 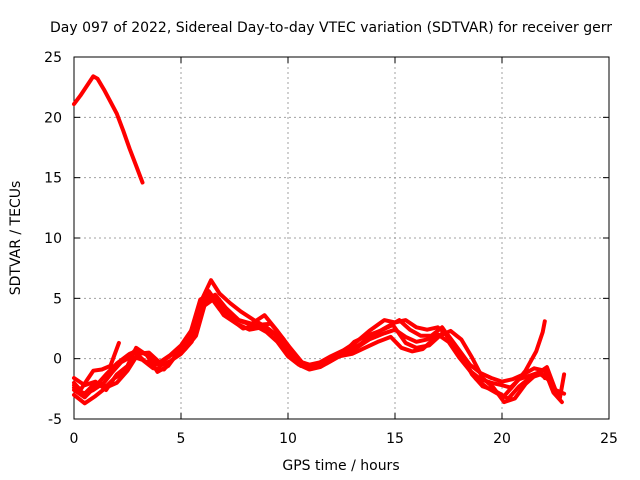 I want to click on x-tick-label: 20, so click(x=502, y=439).